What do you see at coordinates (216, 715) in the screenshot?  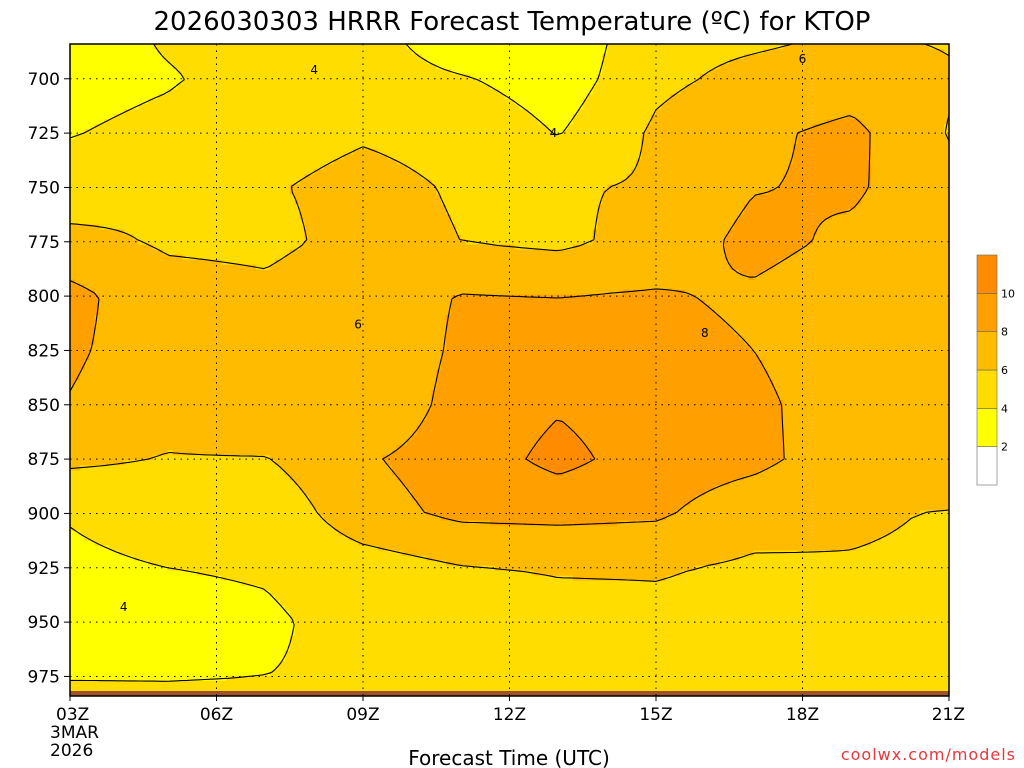 I see `x-tick-label: 06Z` at bounding box center [216, 715].